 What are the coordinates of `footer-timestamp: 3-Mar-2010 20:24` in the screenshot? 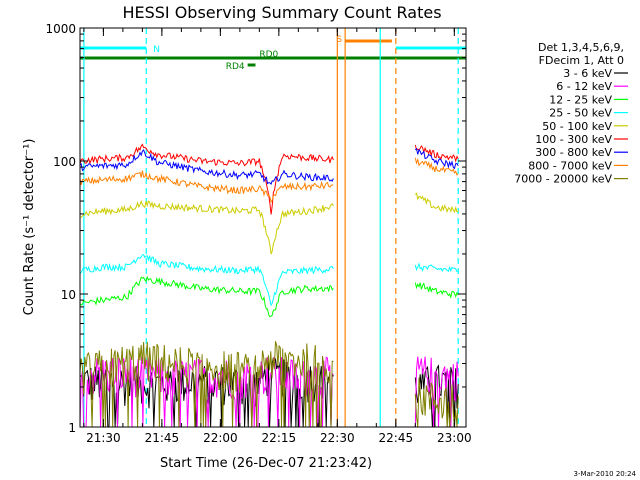 It's located at (605, 474).